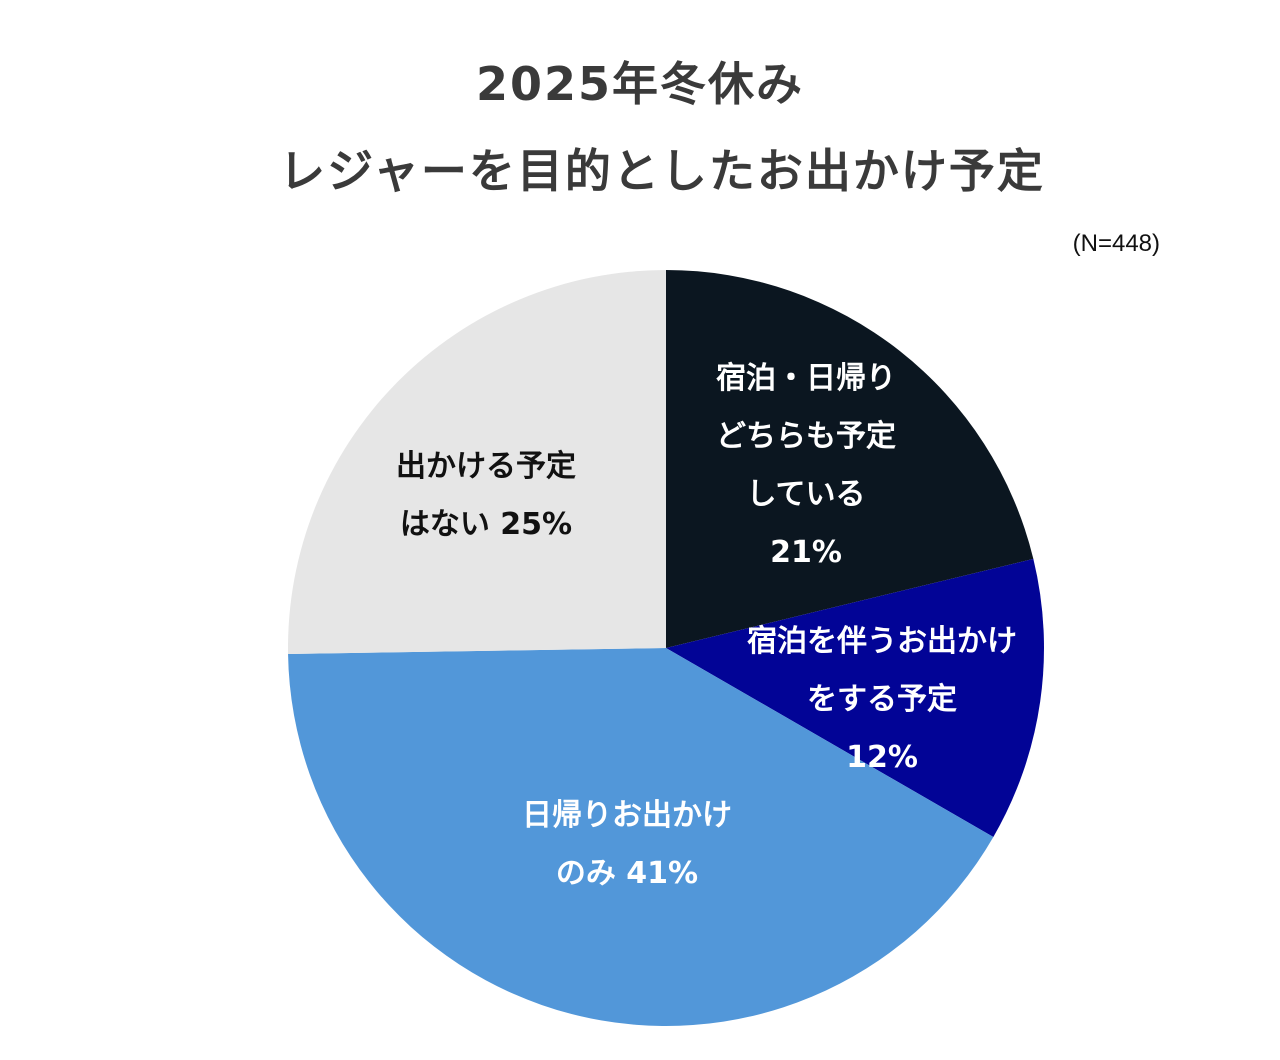  What do you see at coordinates (806, 378) in the screenshot?
I see `pie-slice-label-line: 宿泊・日帰り` at bounding box center [806, 378].